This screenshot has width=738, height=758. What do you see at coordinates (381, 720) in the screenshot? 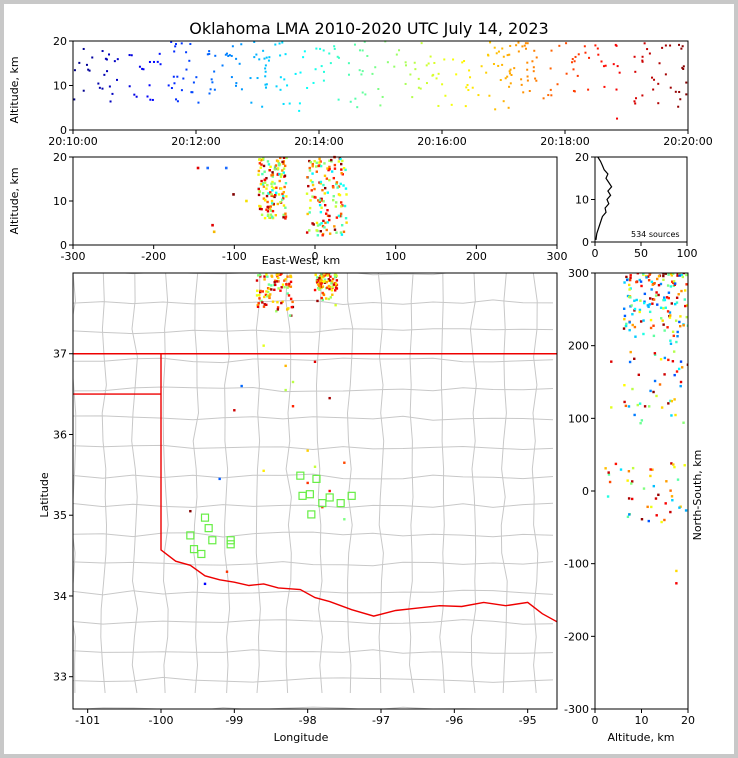
I see `map-xtick-label: -97` at bounding box center [381, 720].